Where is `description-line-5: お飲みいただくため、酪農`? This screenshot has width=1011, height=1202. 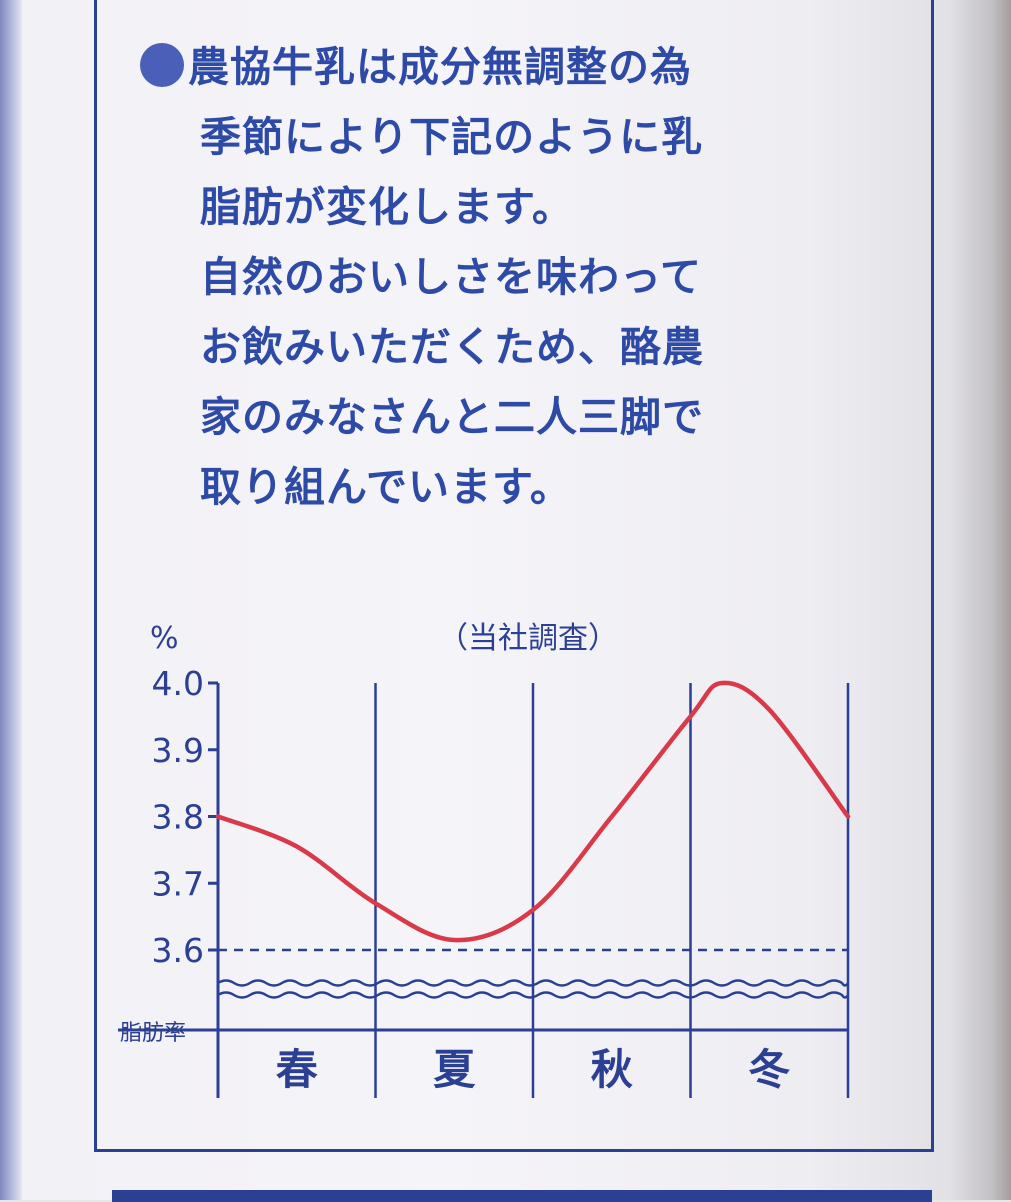
description-line-5: お飲みいただくため、酪農 is located at coordinates (452, 347).